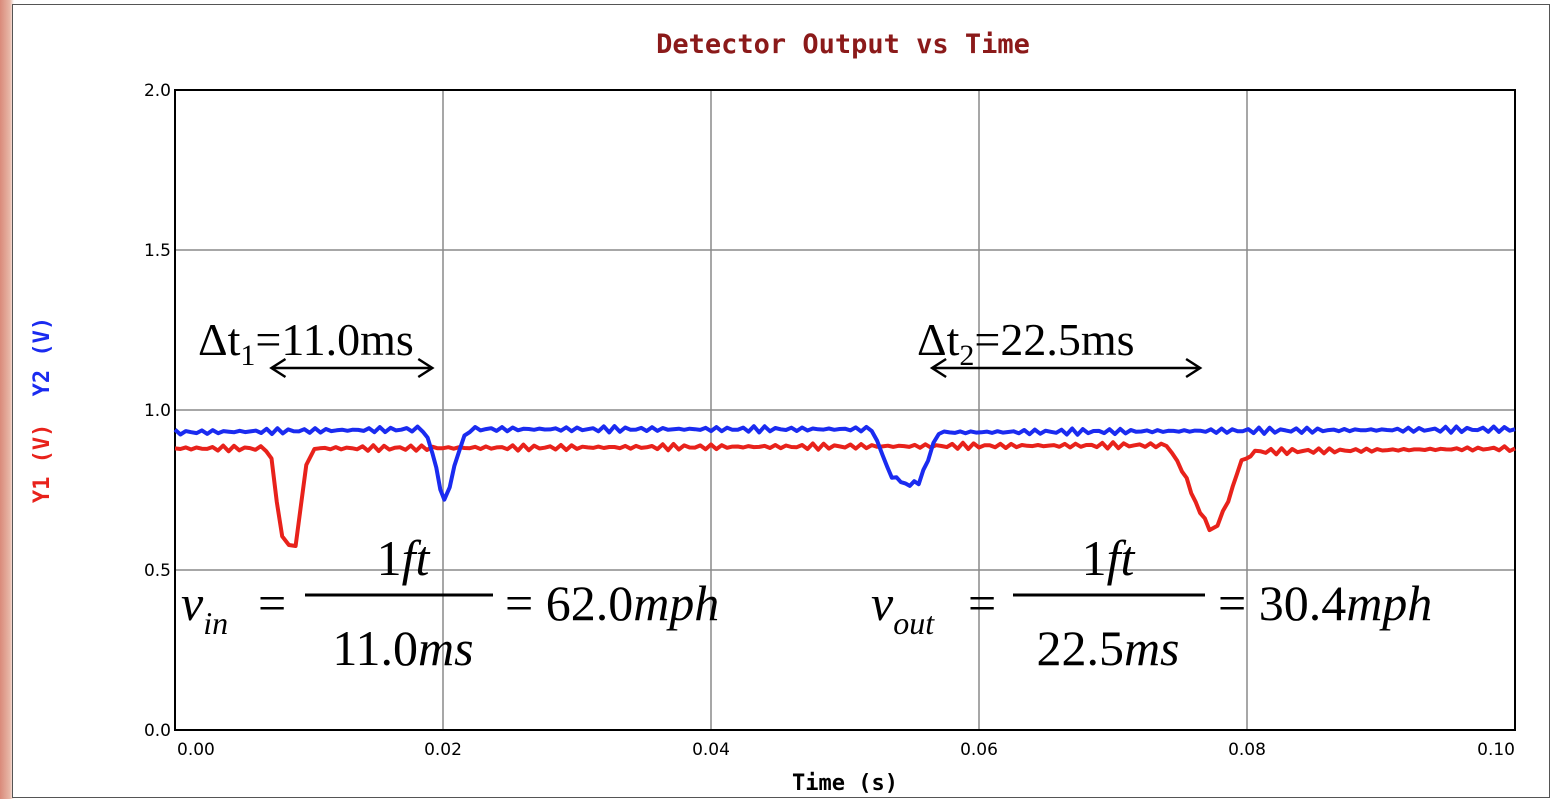  I want to click on svg-text: 11.0ms, so click(402, 648).